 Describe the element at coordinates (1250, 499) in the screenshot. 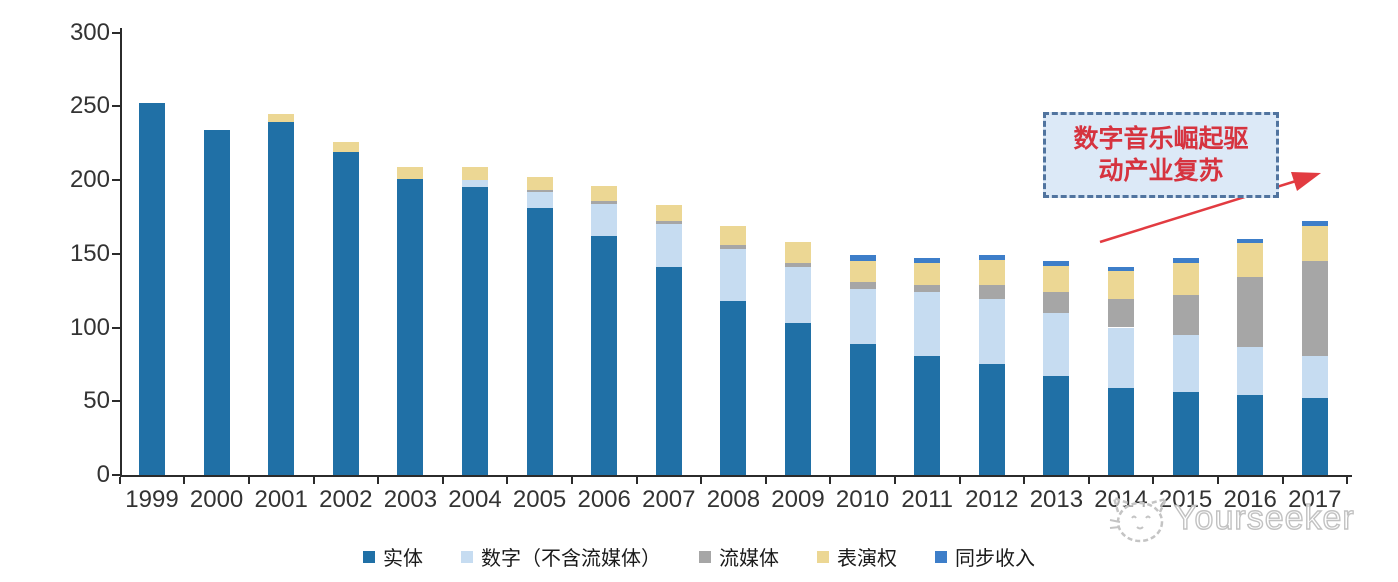

I see `x-axis-label: 2016` at that location.